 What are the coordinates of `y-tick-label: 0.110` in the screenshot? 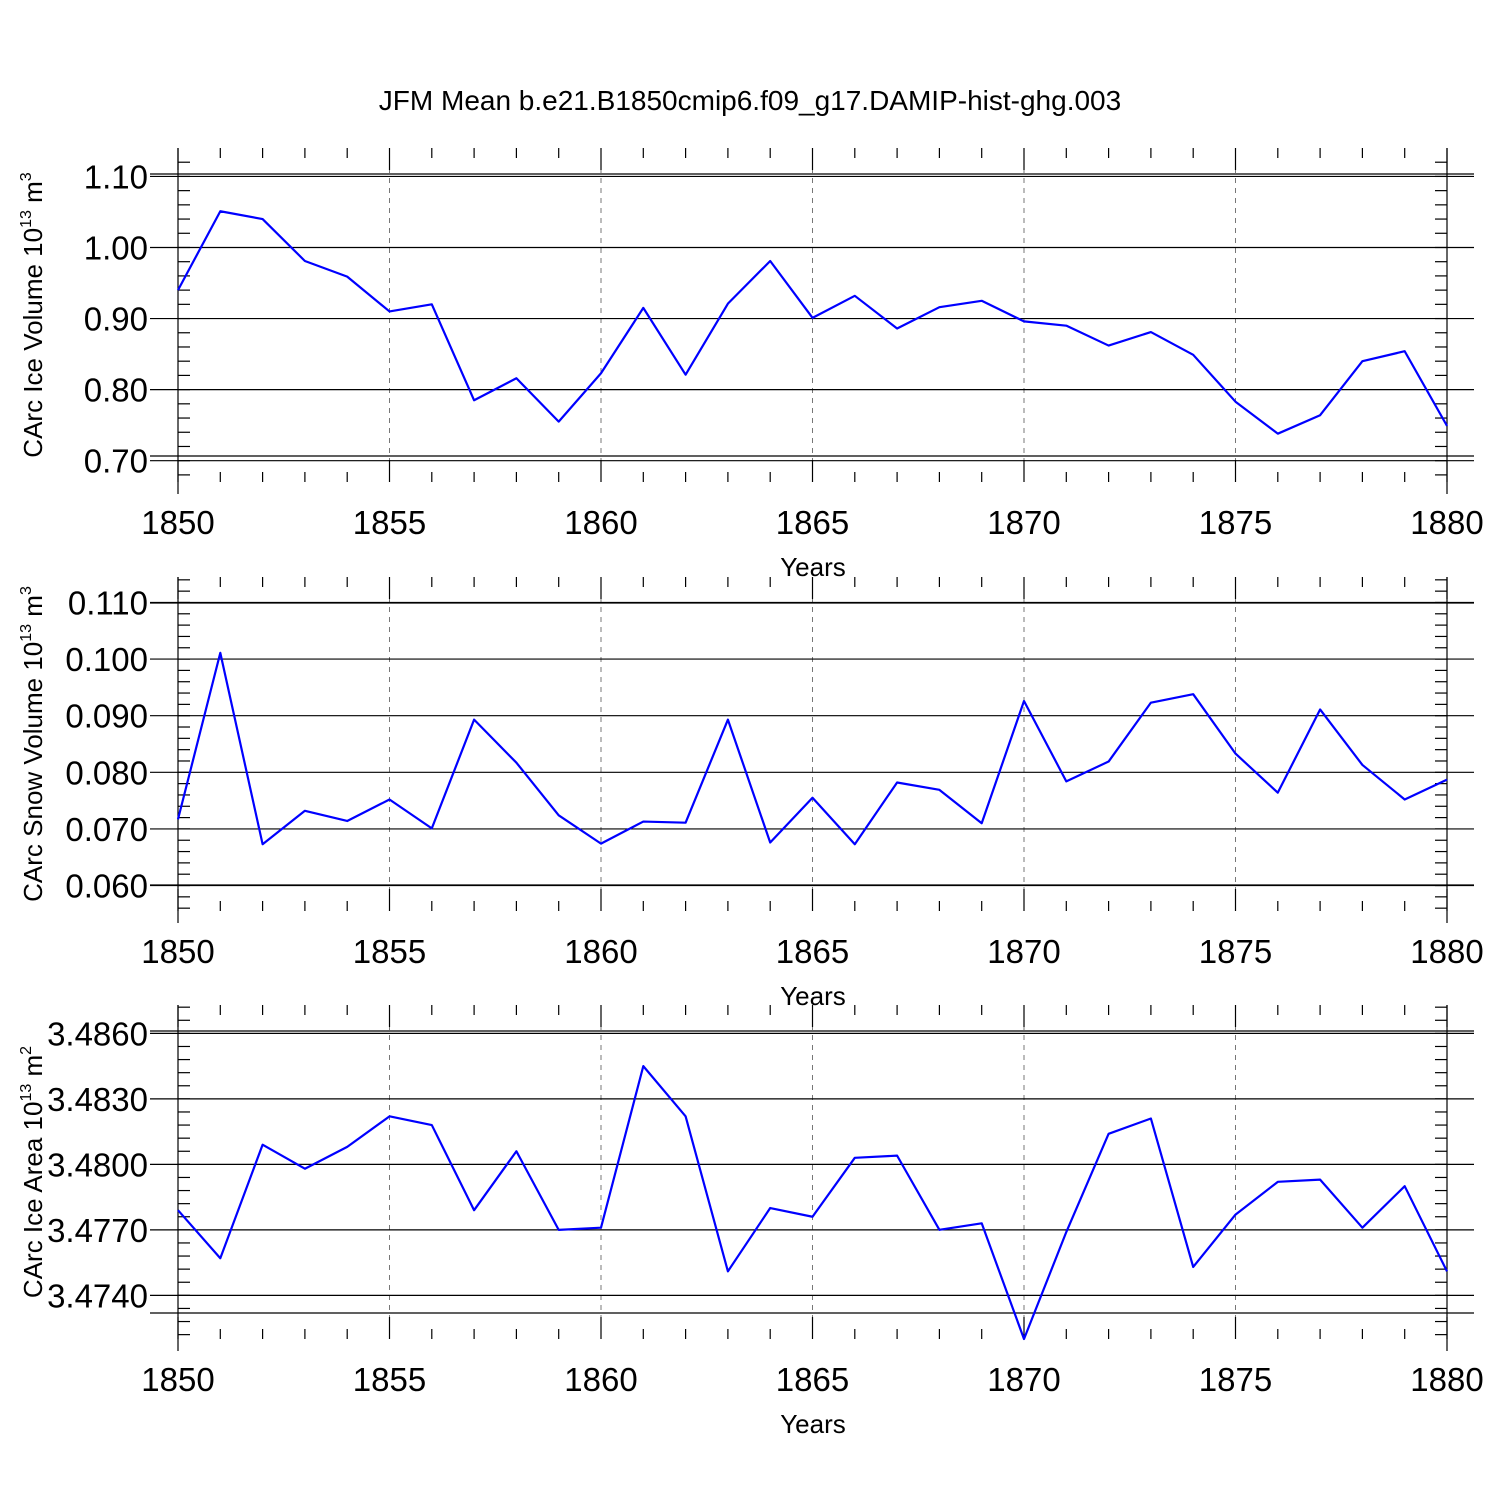 It's located at (108, 602).